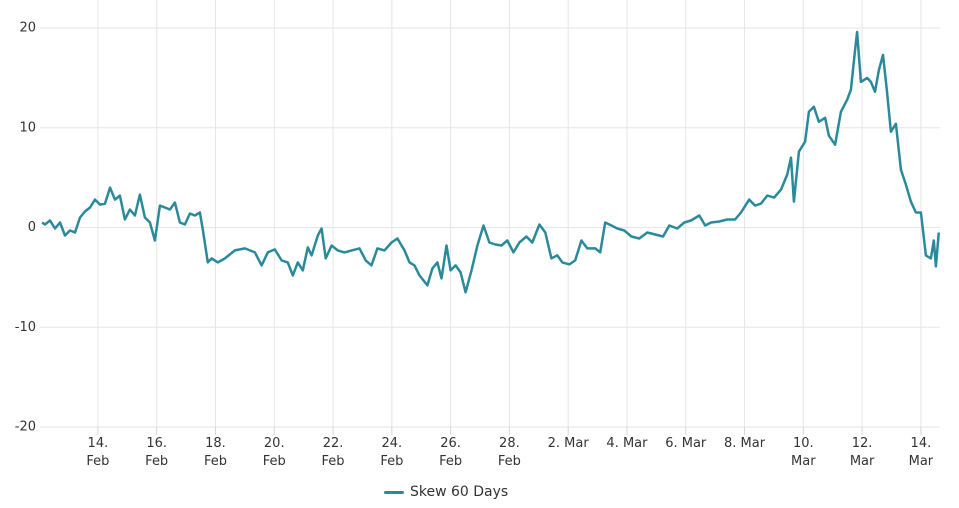  Describe the element at coordinates (157, 452) in the screenshot. I see `x-tick-label: 16. Feb` at that location.